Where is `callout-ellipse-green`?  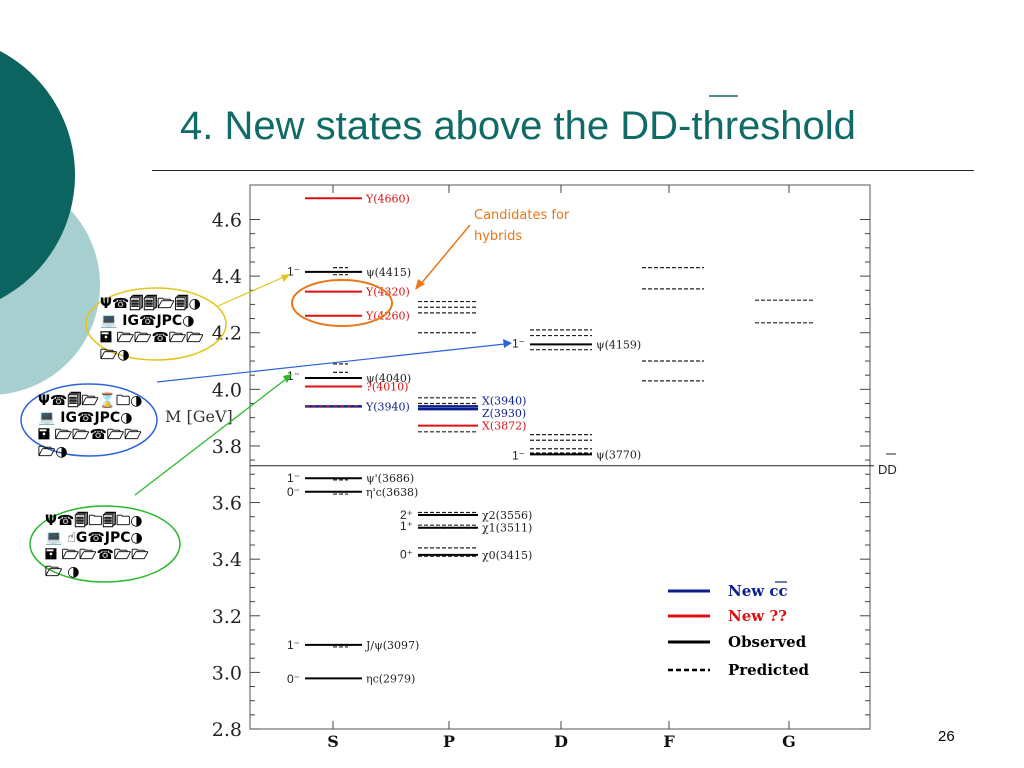 callout-ellipse-green is located at coordinates (105, 544).